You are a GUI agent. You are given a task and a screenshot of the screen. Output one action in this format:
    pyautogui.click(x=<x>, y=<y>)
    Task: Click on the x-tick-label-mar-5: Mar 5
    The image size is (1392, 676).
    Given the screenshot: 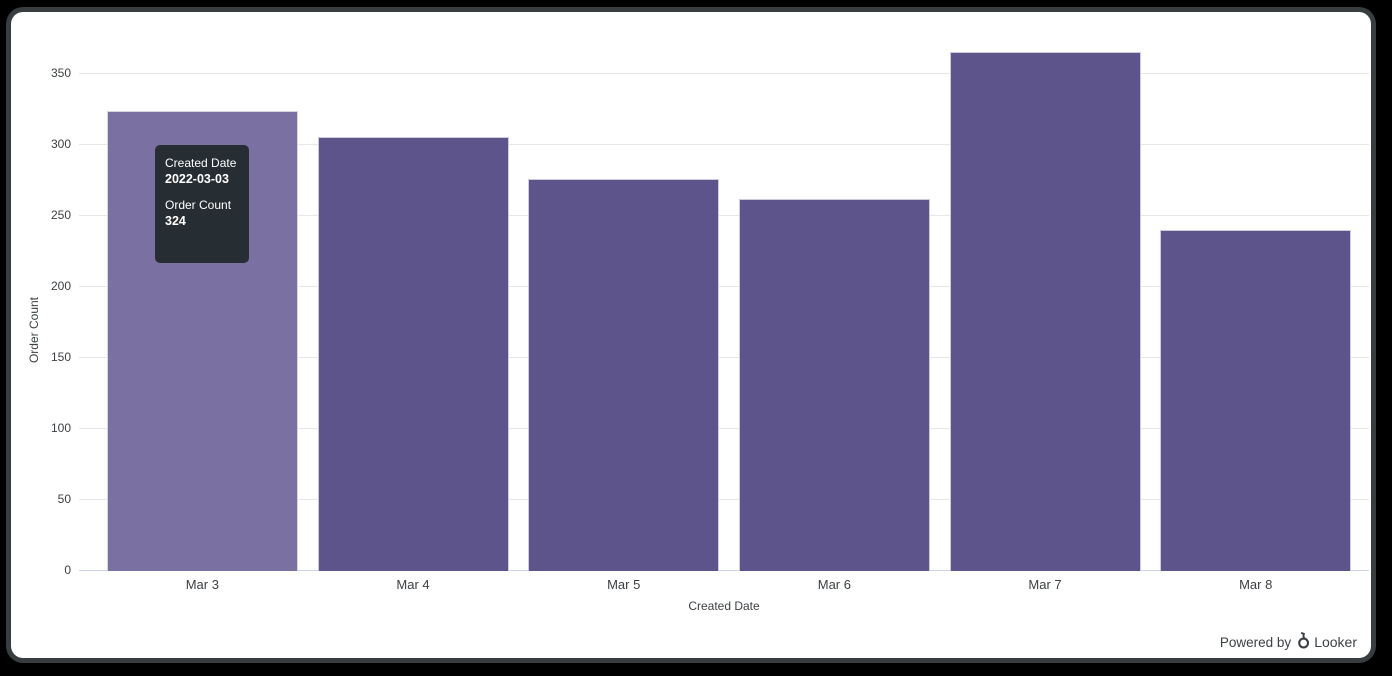 What is the action you would take?
    pyautogui.click(x=624, y=584)
    